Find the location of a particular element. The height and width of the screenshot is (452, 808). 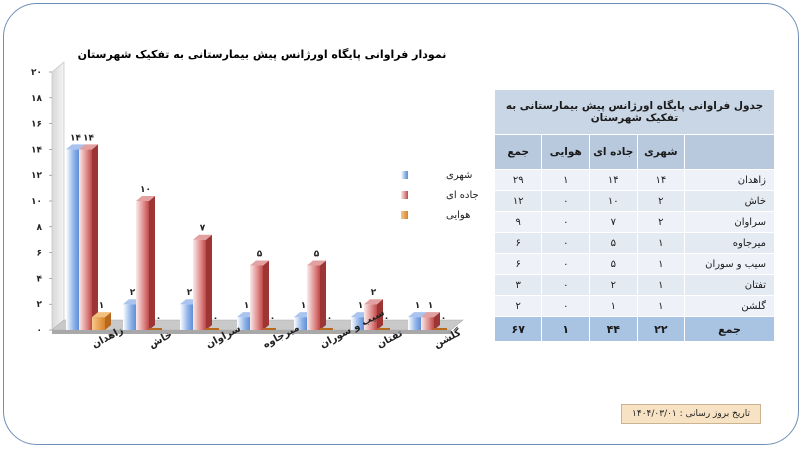

table-header: شهری is located at coordinates (661, 152).